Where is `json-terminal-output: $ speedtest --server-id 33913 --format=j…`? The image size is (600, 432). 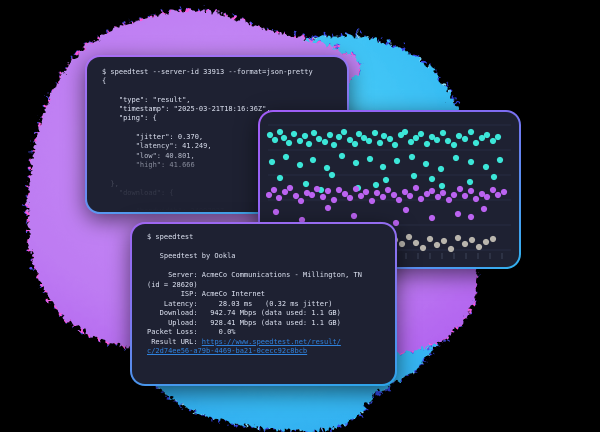
json-terminal-output: $ speedtest --server-id 33913 --format=j… is located at coordinates (207, 139).